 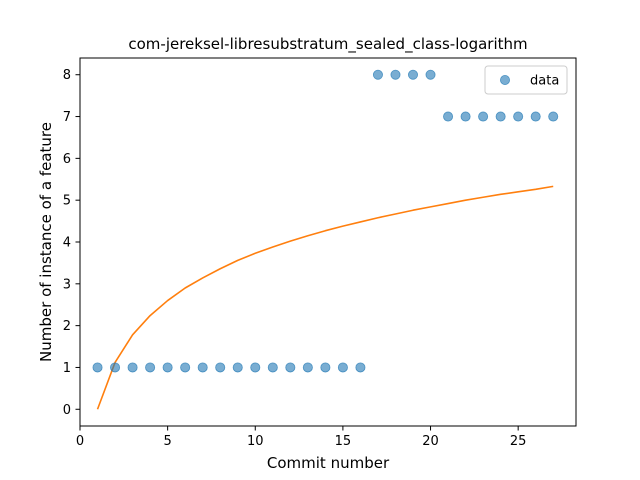 I want to click on y-tick-label: 2, so click(x=67, y=326).